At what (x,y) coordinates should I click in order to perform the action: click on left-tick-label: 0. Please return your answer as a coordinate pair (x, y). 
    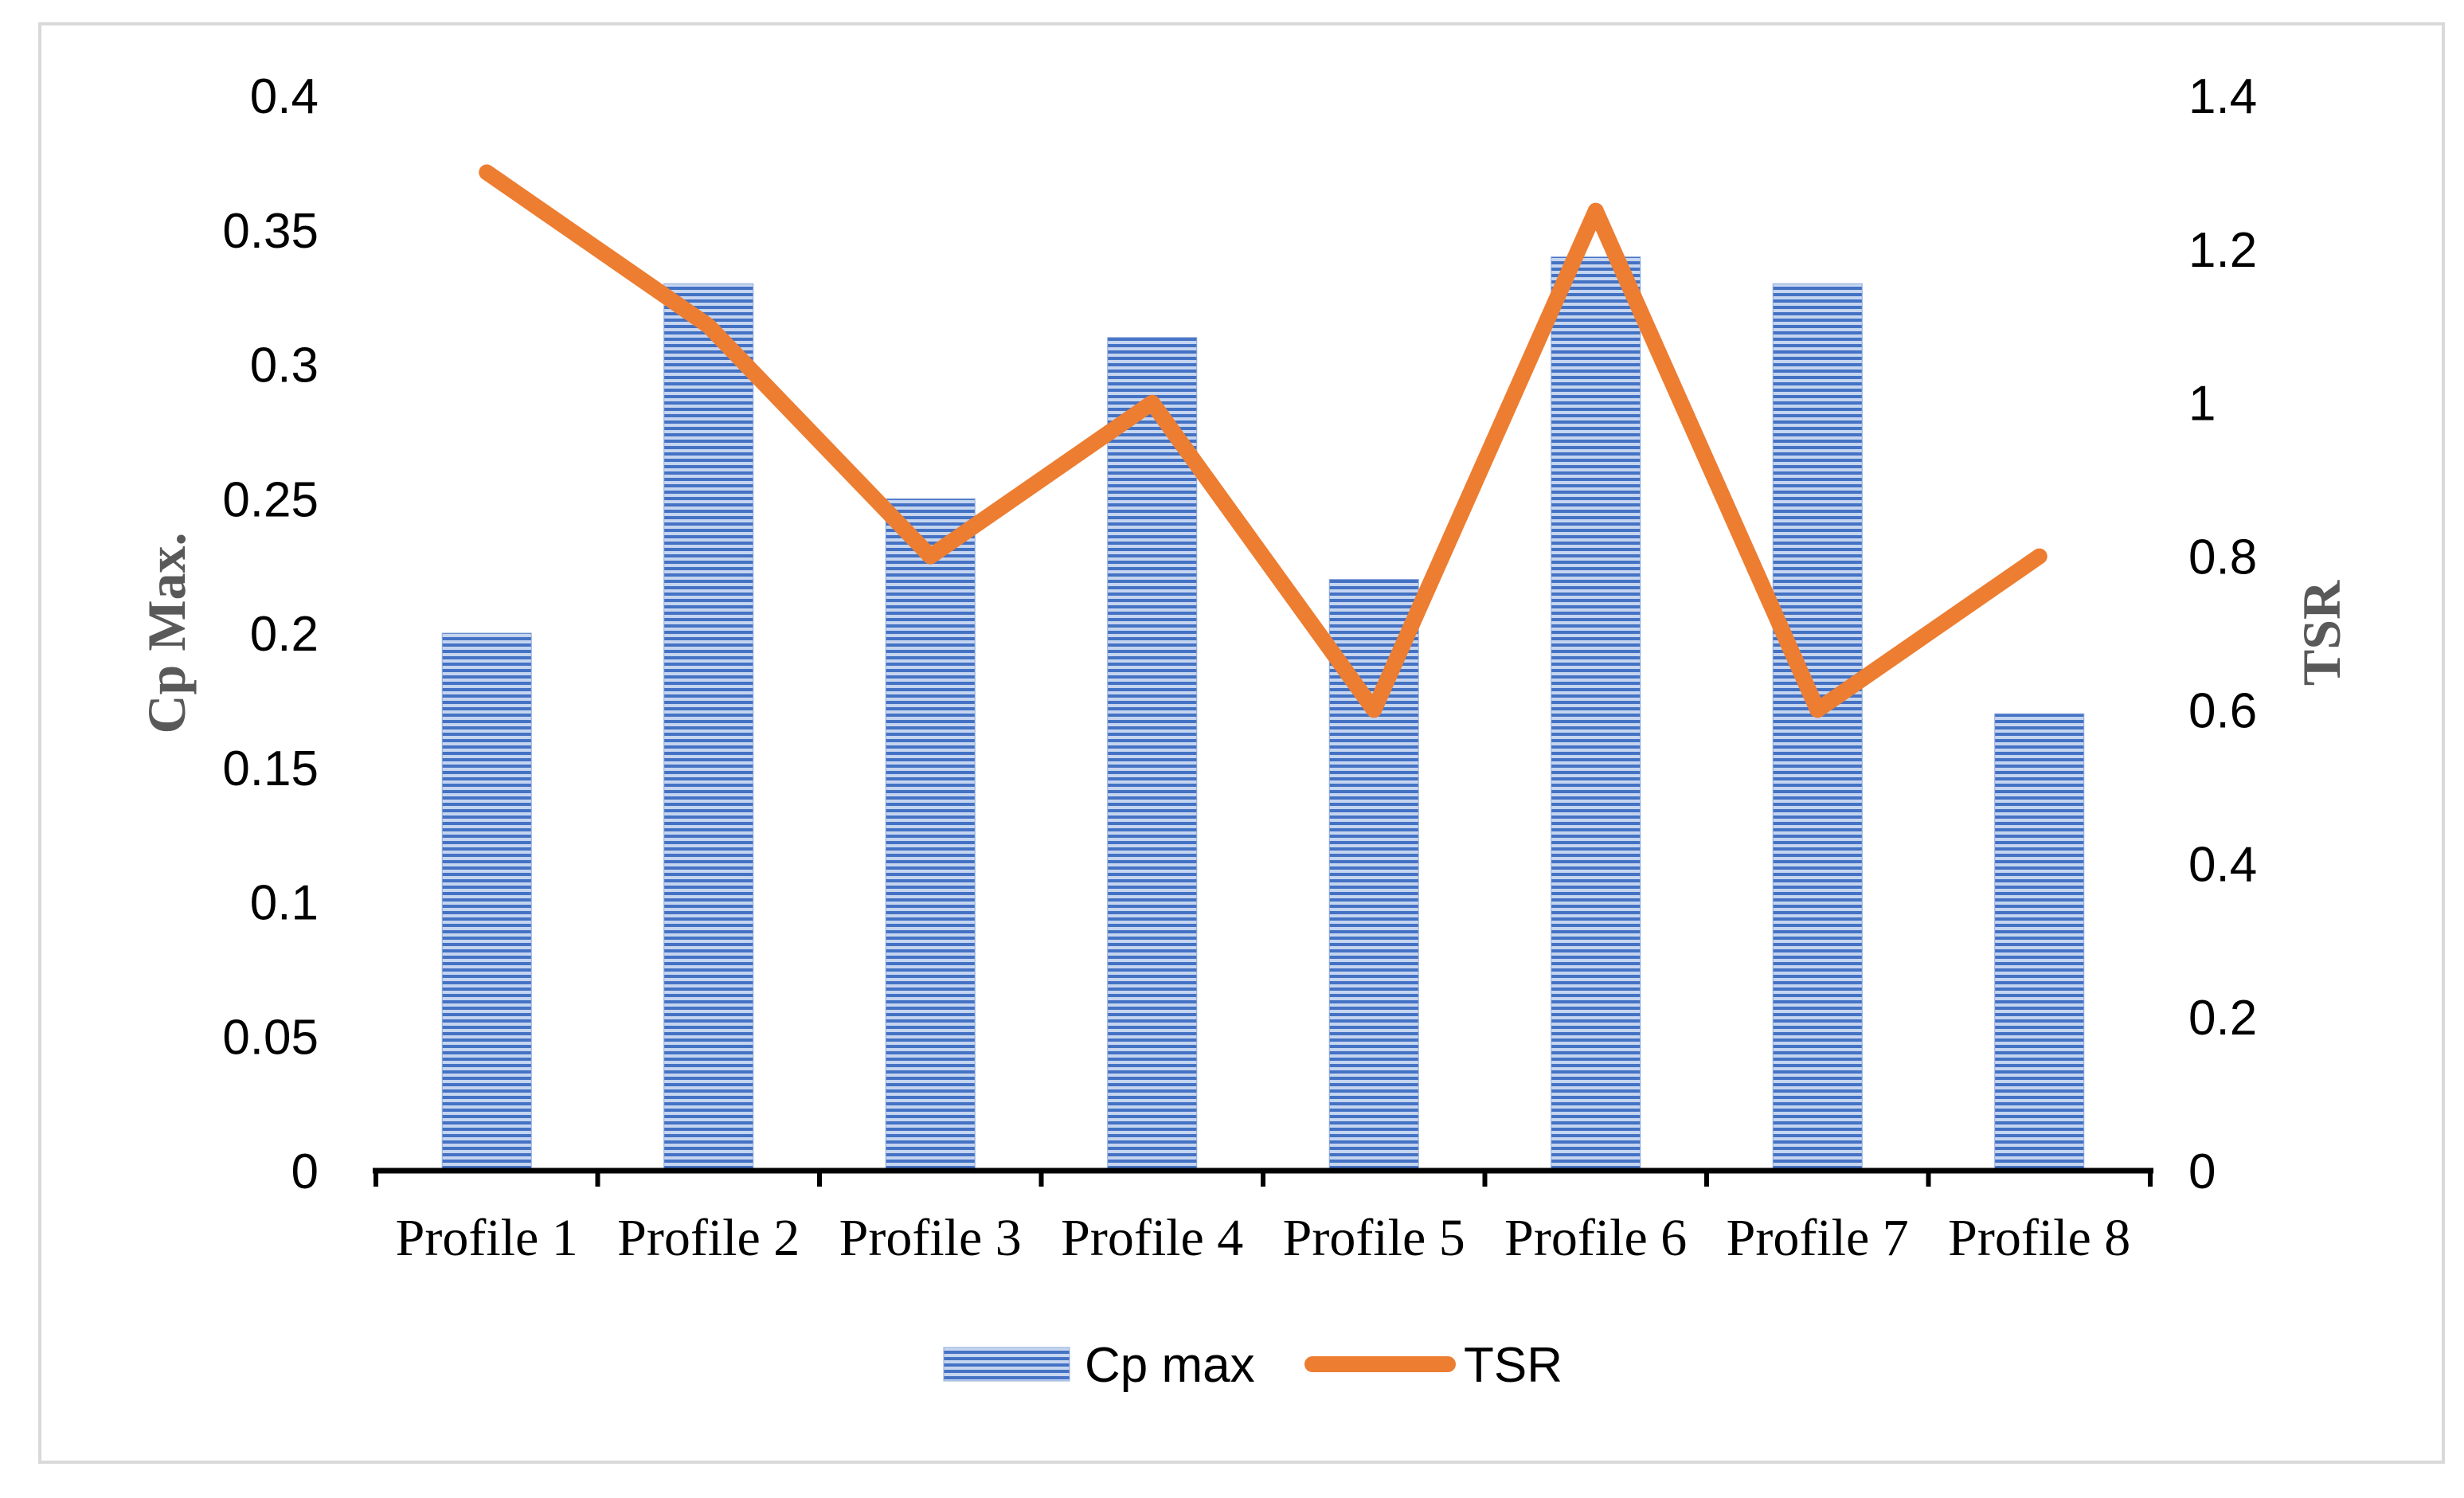
    Looking at the image, I should click on (305, 1171).